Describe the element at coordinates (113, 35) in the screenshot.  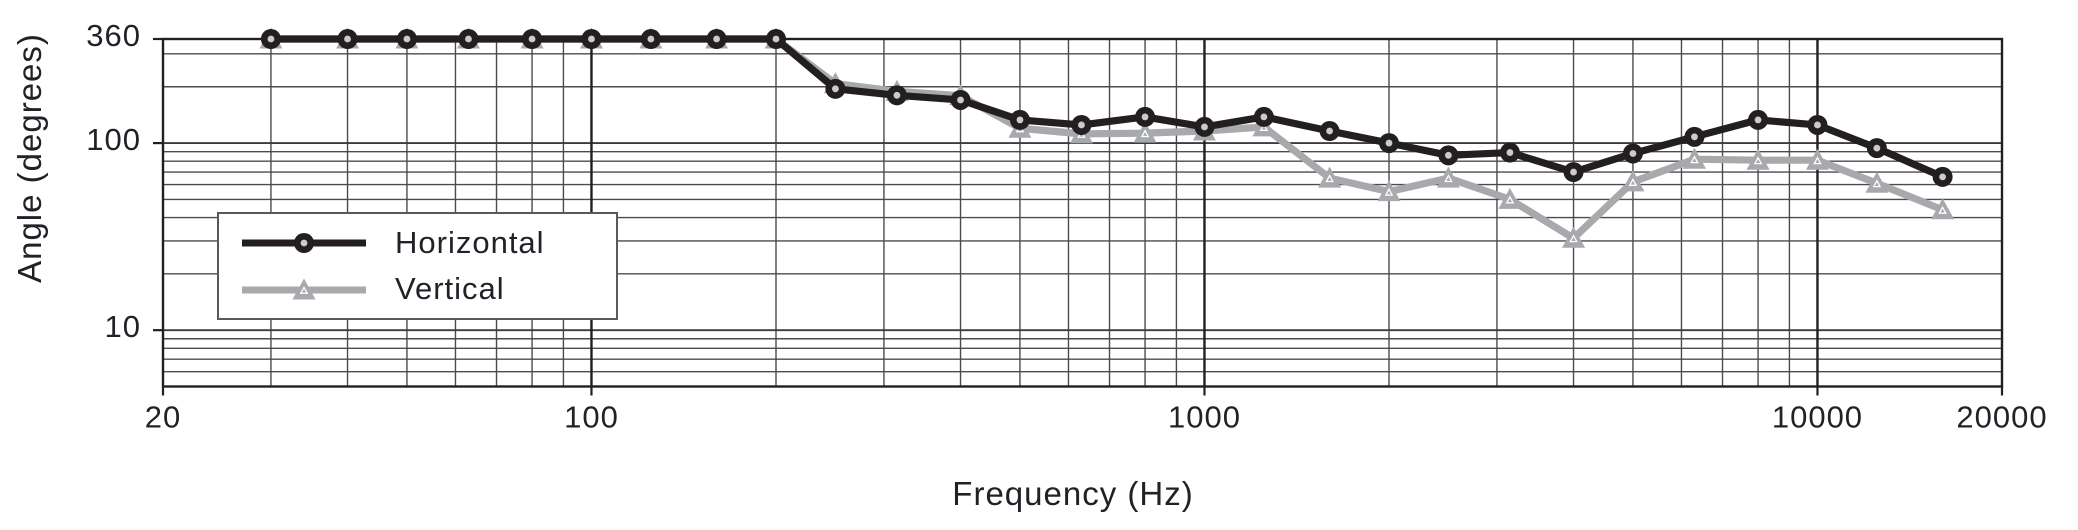
I see `y-tick-label: 360` at that location.